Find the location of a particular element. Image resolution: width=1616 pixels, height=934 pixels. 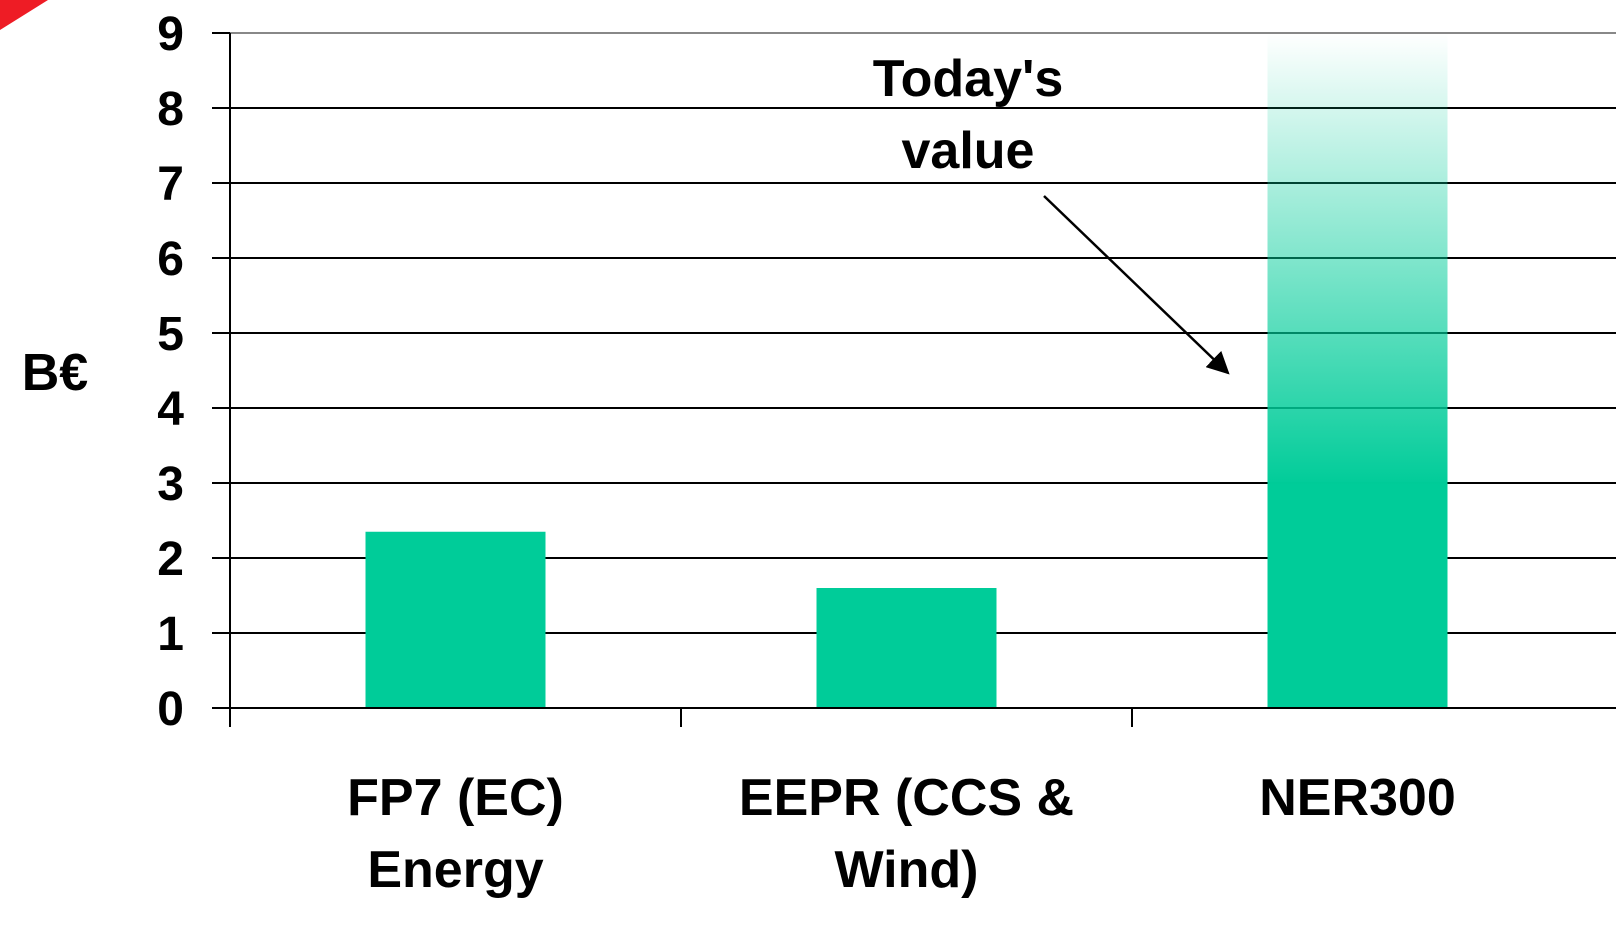

y-tick-label: 2 is located at coordinates (170, 559).